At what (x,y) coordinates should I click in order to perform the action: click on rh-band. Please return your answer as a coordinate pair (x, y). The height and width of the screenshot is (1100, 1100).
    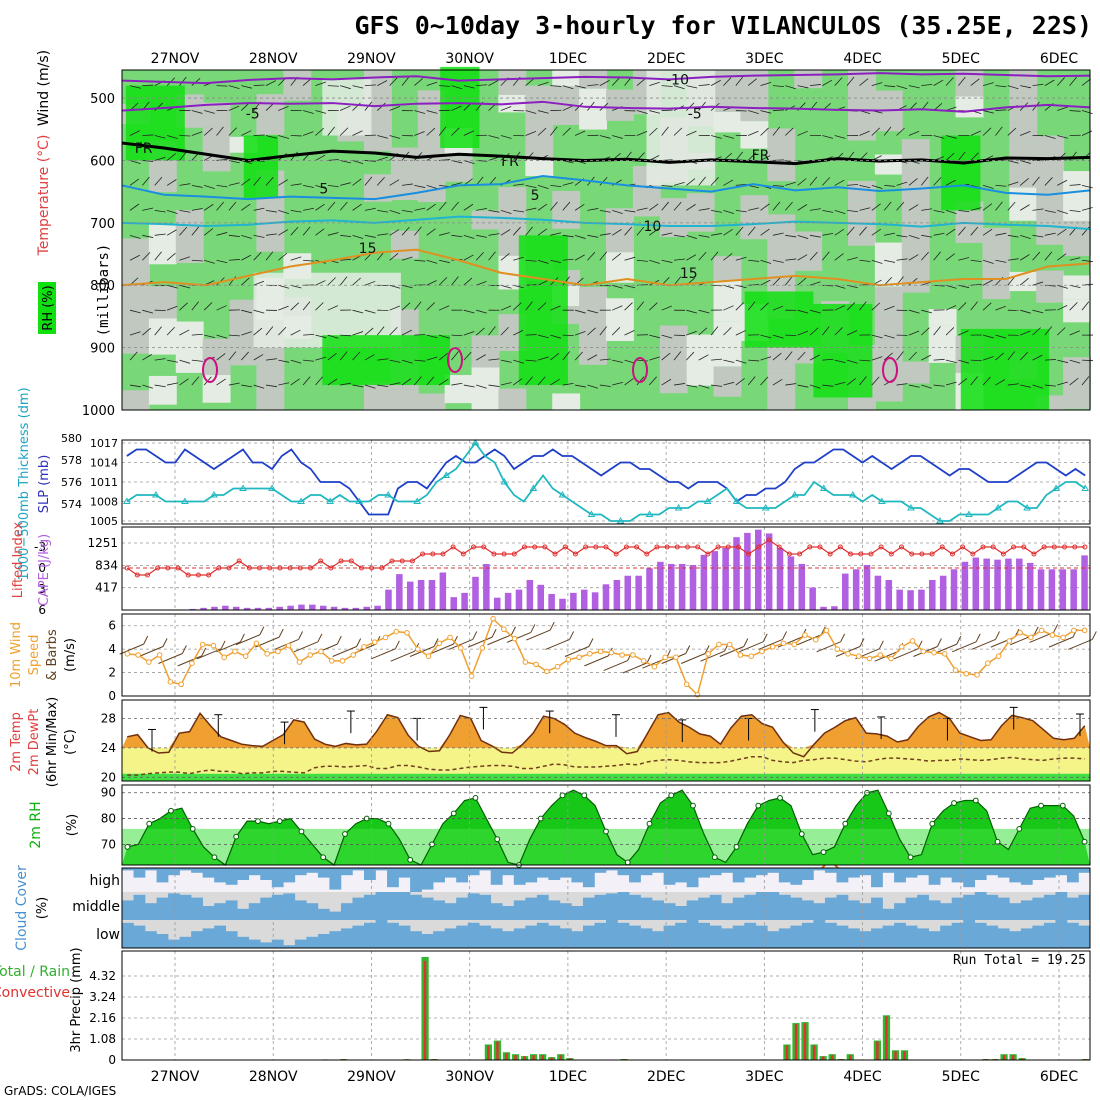
    Looking at the image, I should click on (779, 319).